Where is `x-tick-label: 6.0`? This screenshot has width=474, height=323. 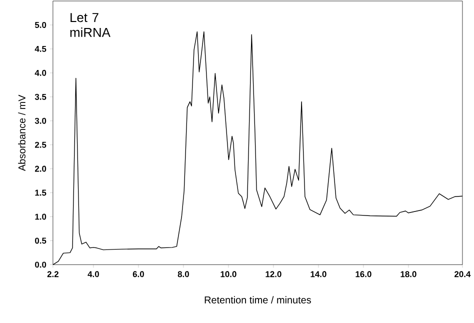
x-tick-label: 6.0 is located at coordinates (138, 274).